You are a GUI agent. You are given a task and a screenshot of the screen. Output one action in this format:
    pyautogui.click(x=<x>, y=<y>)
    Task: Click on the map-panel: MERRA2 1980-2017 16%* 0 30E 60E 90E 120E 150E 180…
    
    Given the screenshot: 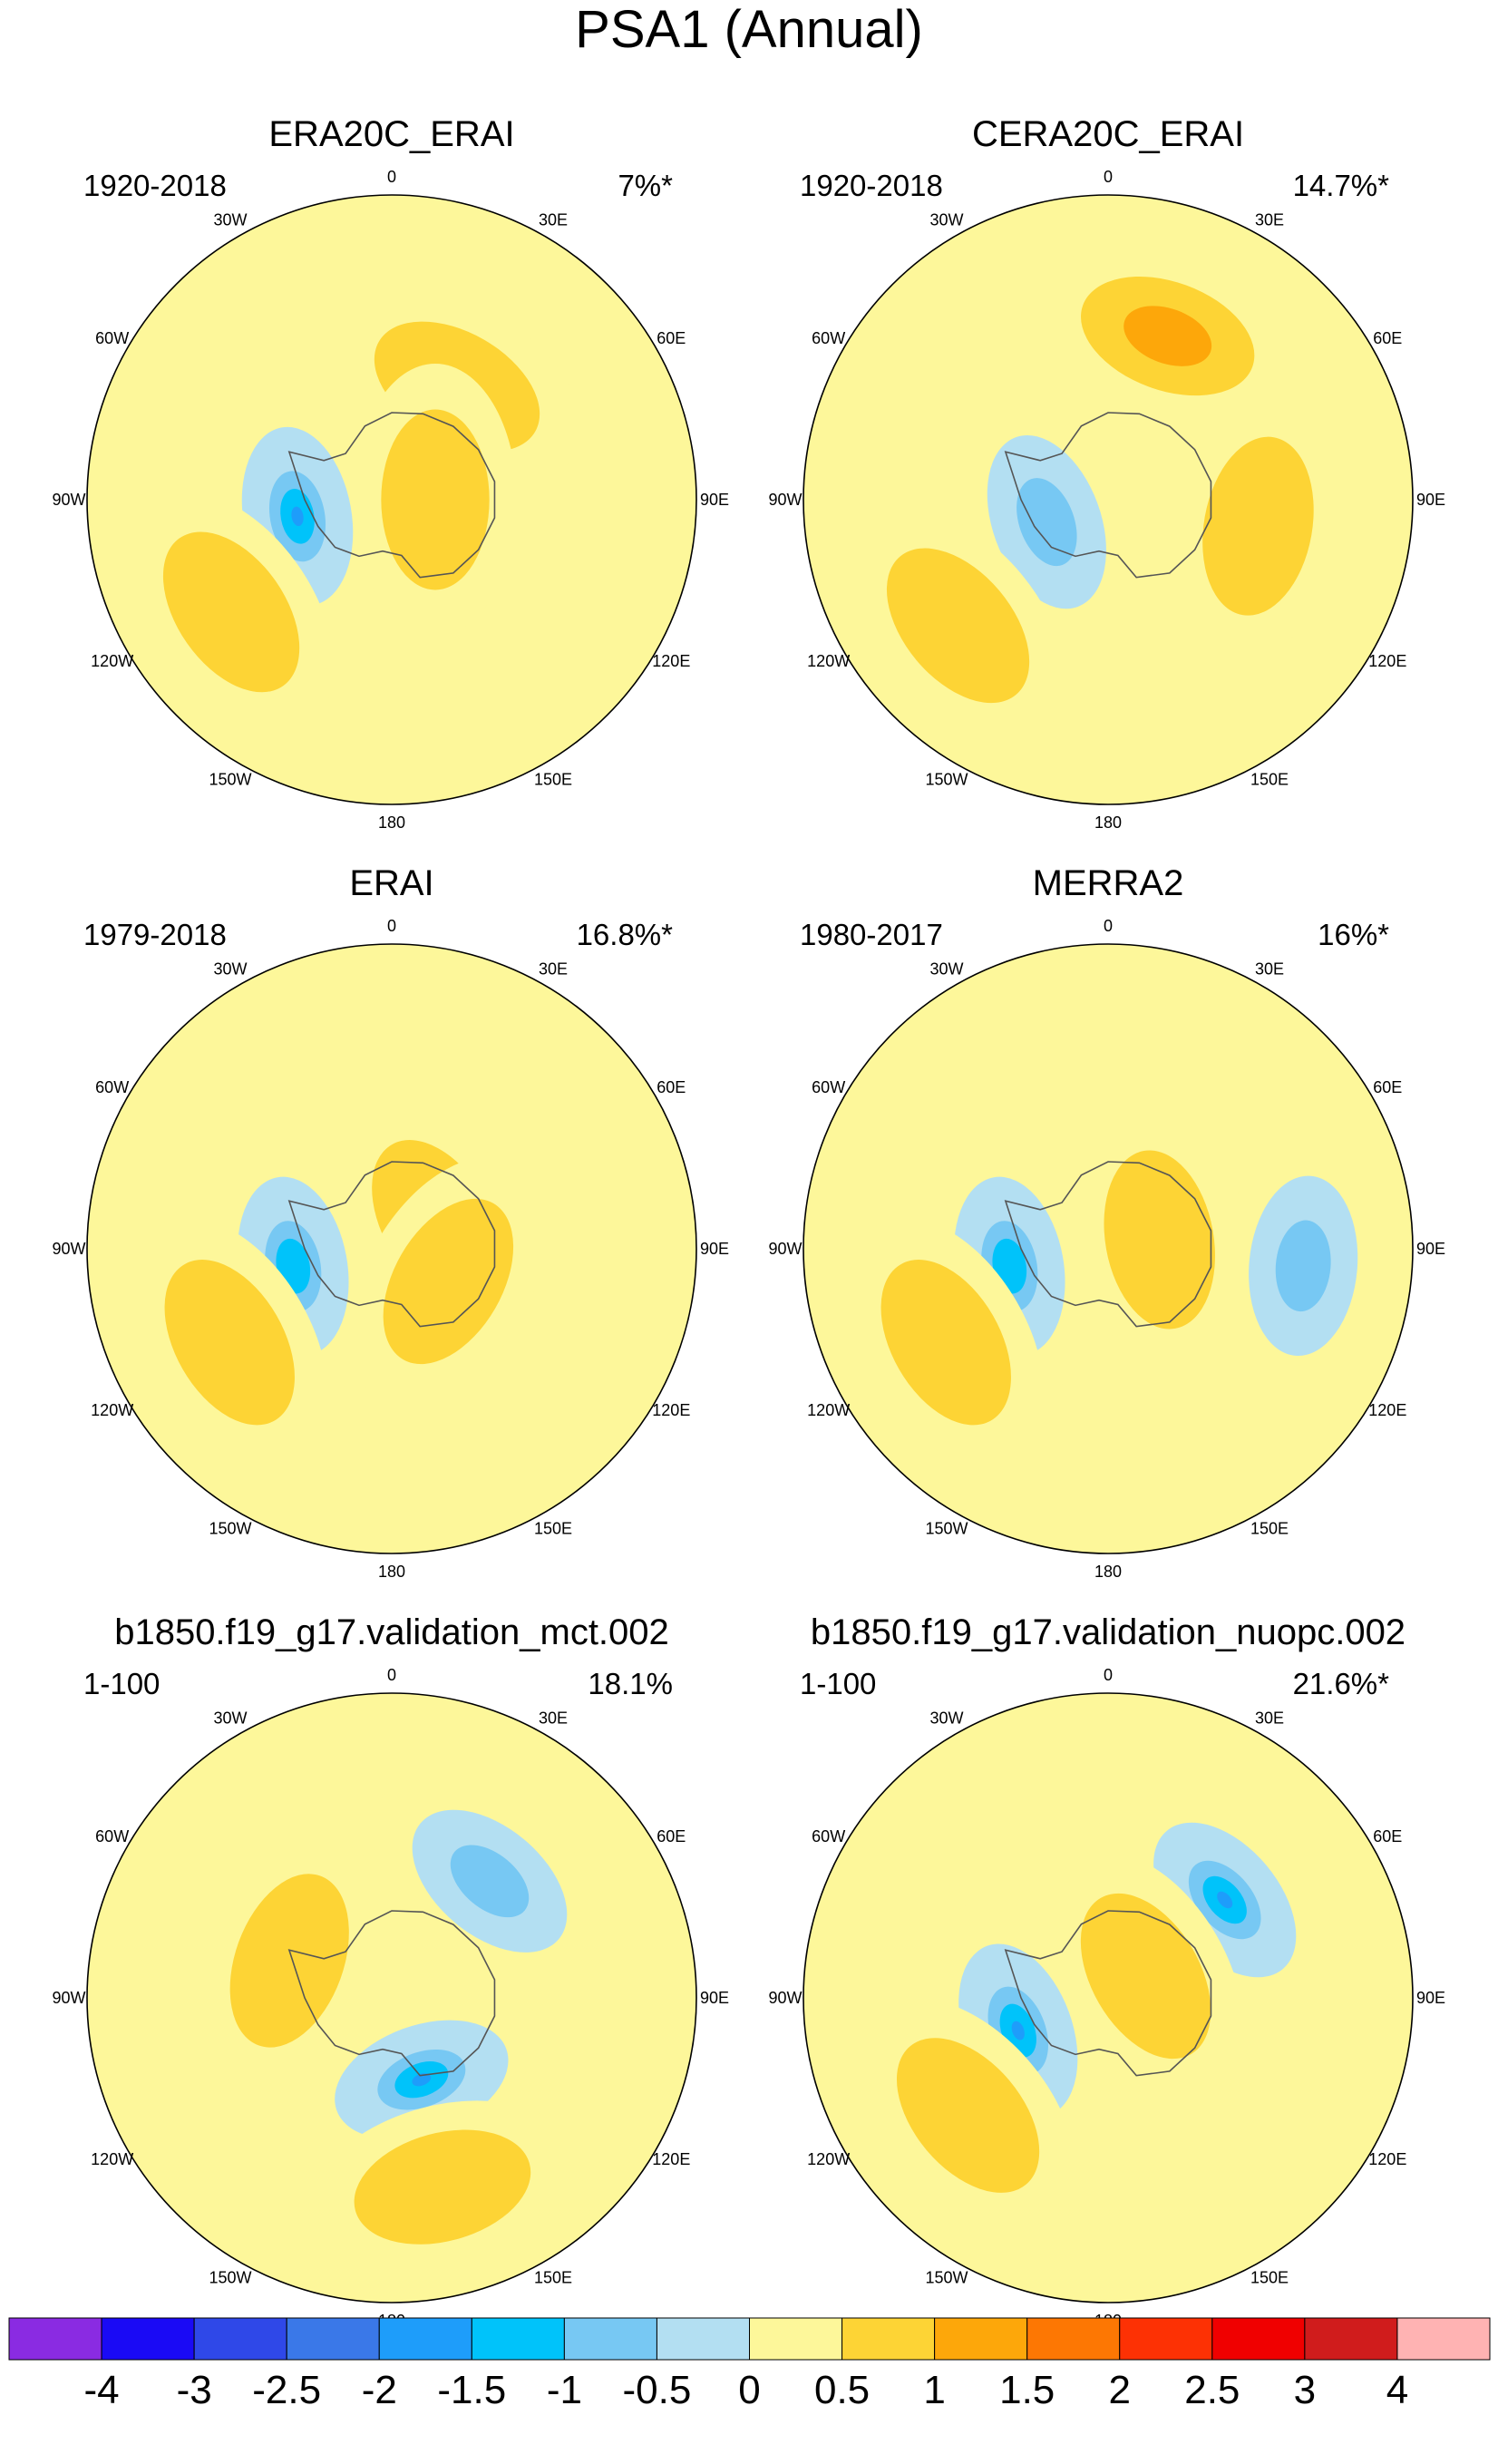 What is the action you would take?
    pyautogui.click(x=1106, y=1222)
    